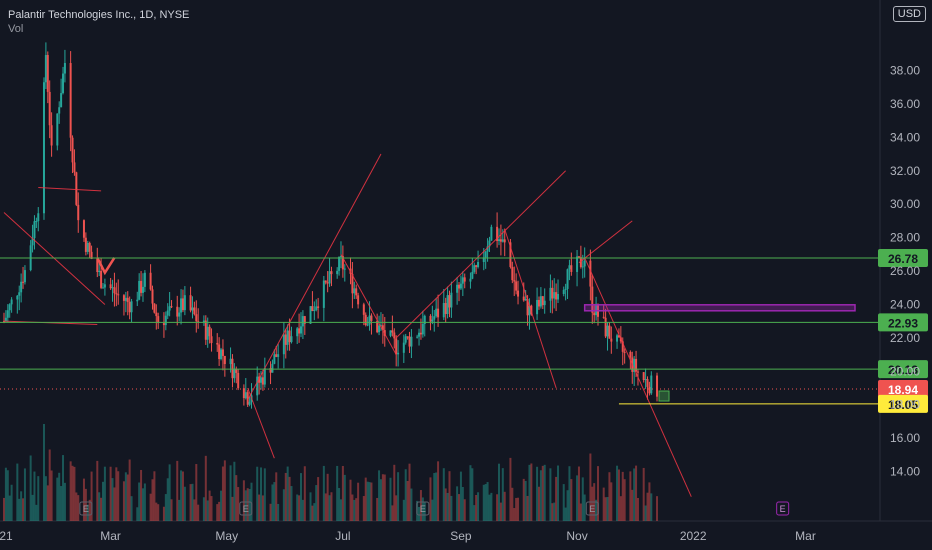 Image resolution: width=932 pixels, height=550 pixels. What do you see at coordinates (909, 14) in the screenshot?
I see `currency-button: USD` at bounding box center [909, 14].